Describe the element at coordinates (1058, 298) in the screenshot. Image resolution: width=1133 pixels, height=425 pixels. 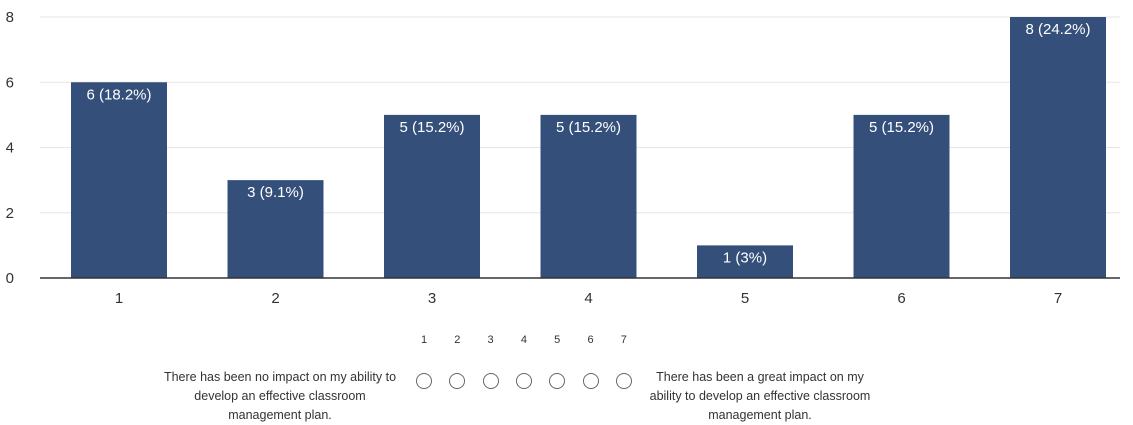
I see `x-tick-label: 7` at that location.